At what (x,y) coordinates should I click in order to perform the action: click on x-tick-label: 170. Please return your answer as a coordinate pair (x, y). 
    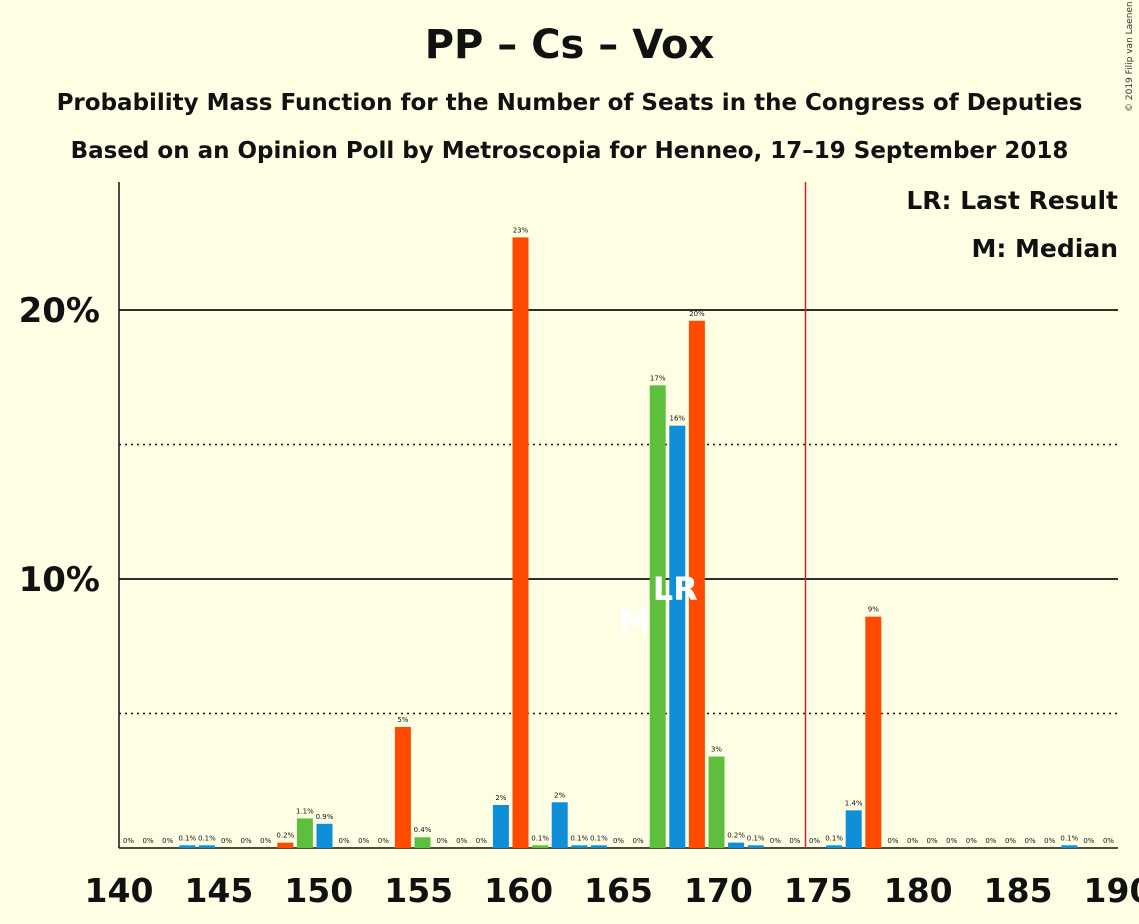
    Looking at the image, I should click on (718, 890).